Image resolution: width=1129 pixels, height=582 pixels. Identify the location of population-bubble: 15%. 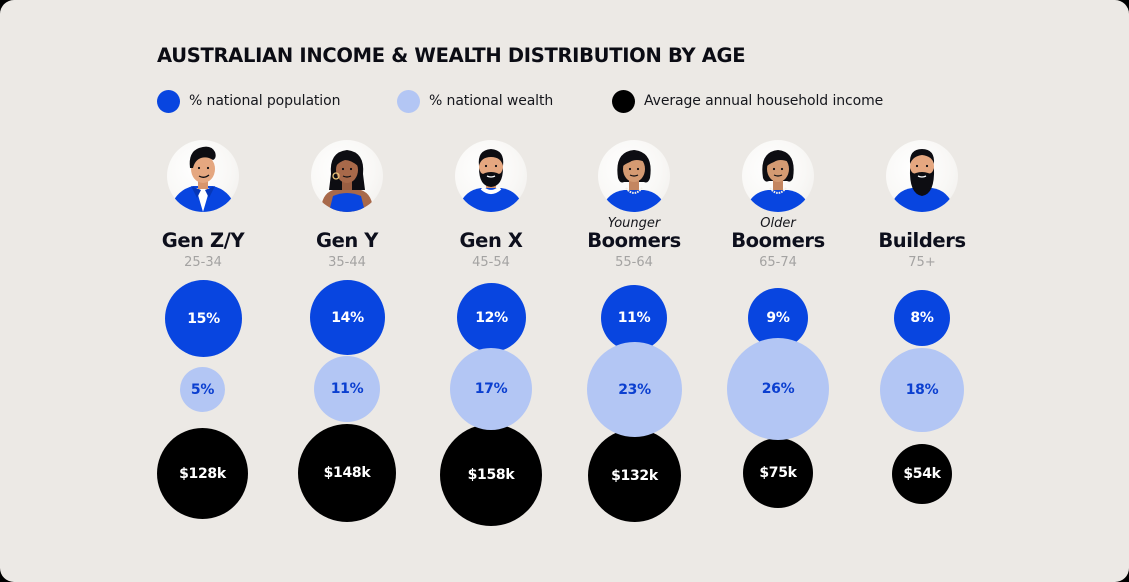
(203, 318).